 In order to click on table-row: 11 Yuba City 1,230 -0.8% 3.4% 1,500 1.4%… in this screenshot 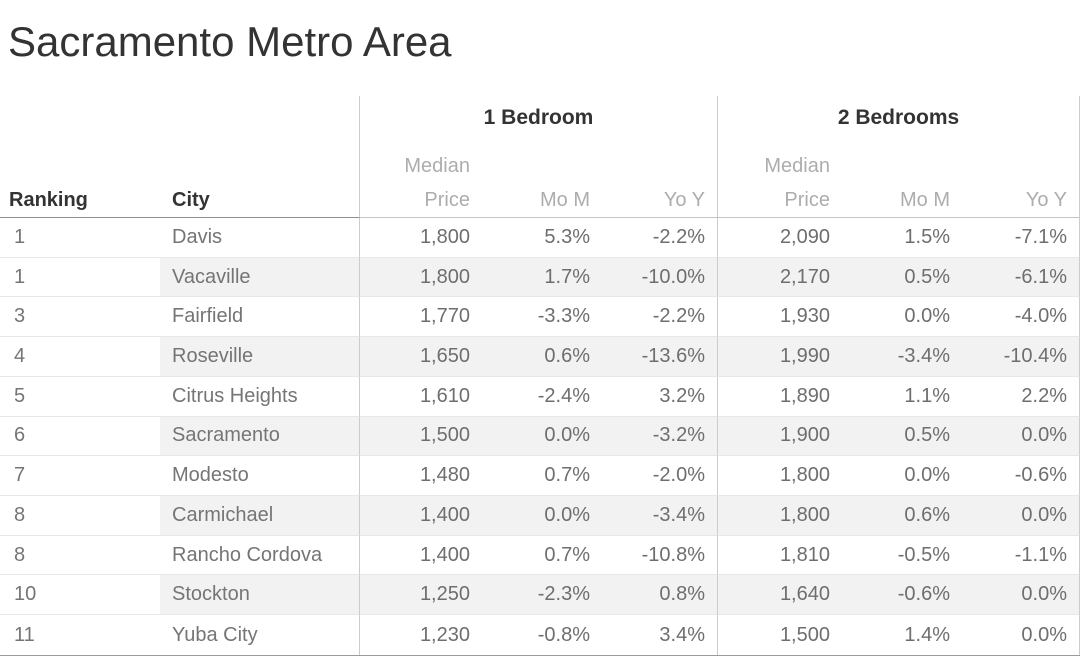, I will do `click(540, 635)`.